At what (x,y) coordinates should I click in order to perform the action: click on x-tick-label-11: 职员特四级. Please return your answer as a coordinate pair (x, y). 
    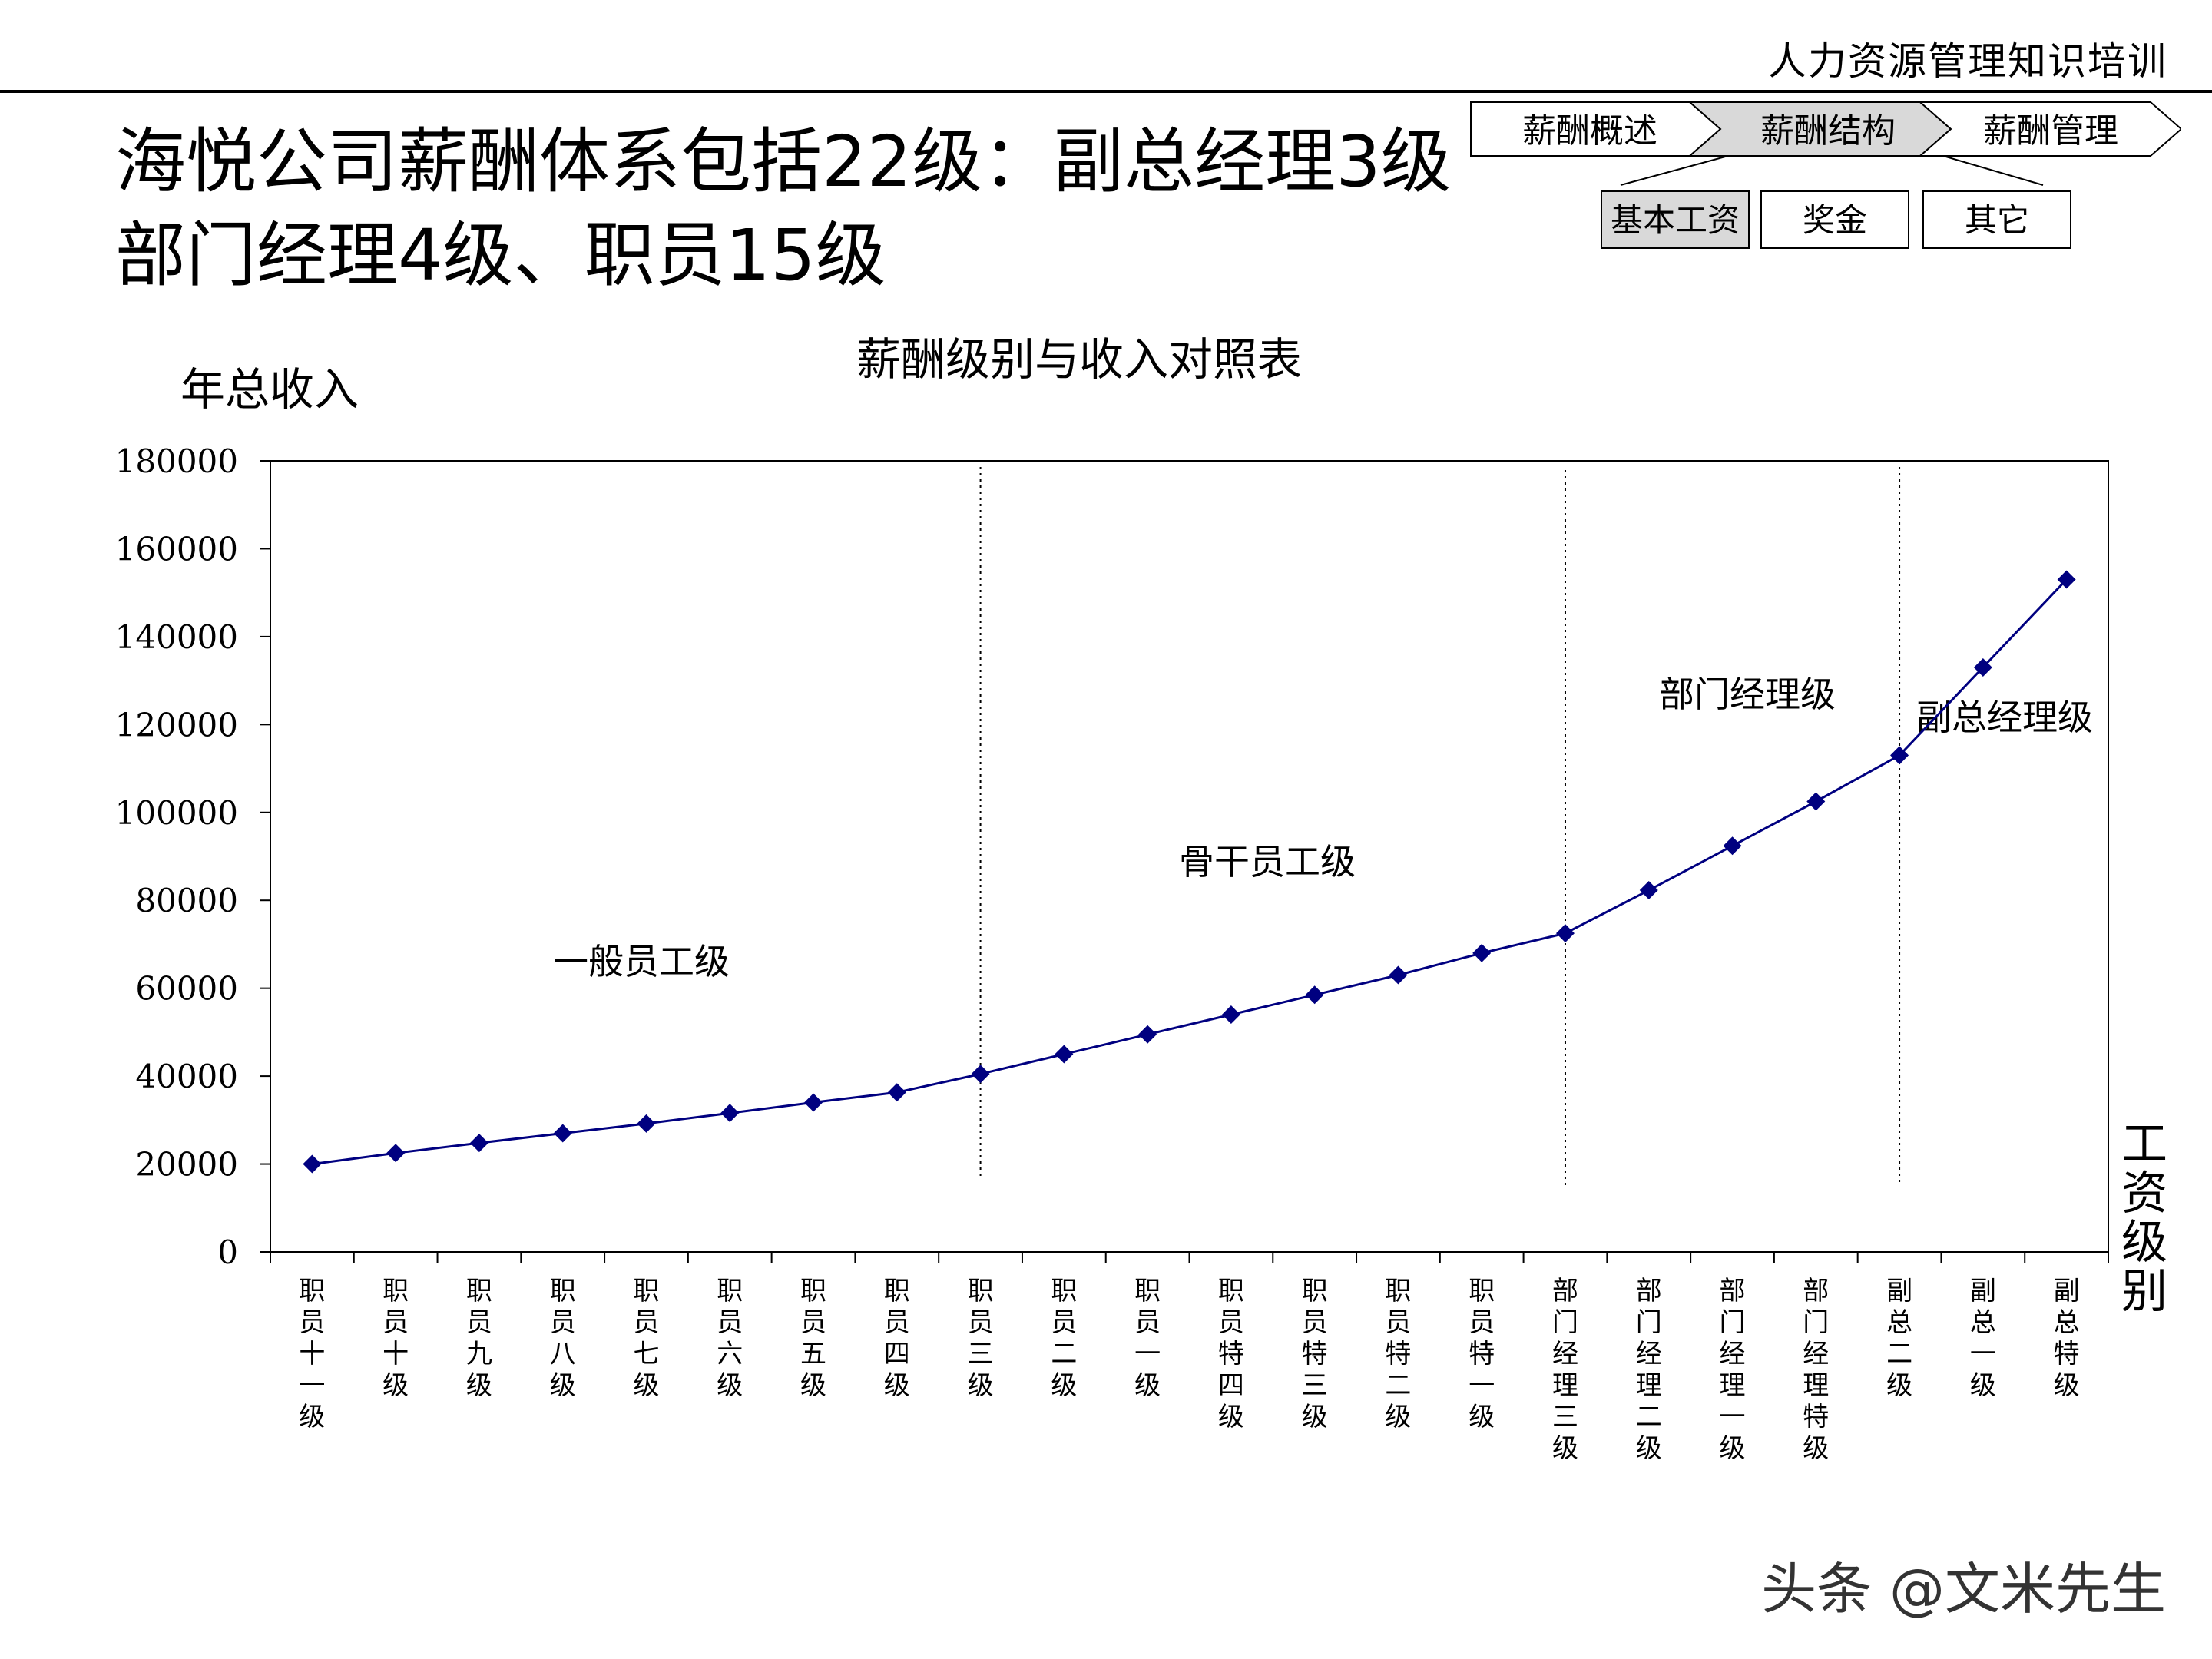
    Looking at the image, I should click on (1231, 1354).